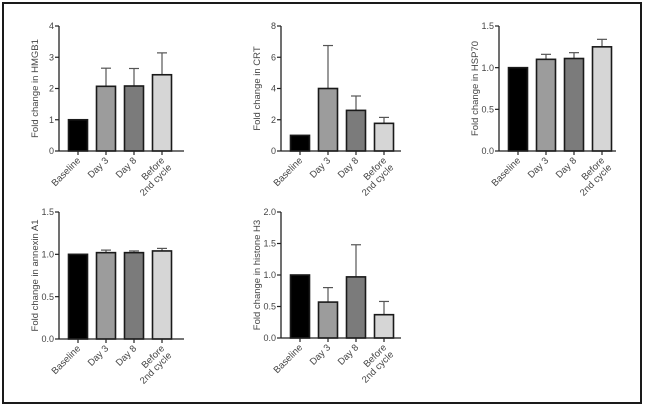 The height and width of the screenshot is (407, 645). I want to click on y-axis-title: Fold change in annexin A1, so click(35, 276).